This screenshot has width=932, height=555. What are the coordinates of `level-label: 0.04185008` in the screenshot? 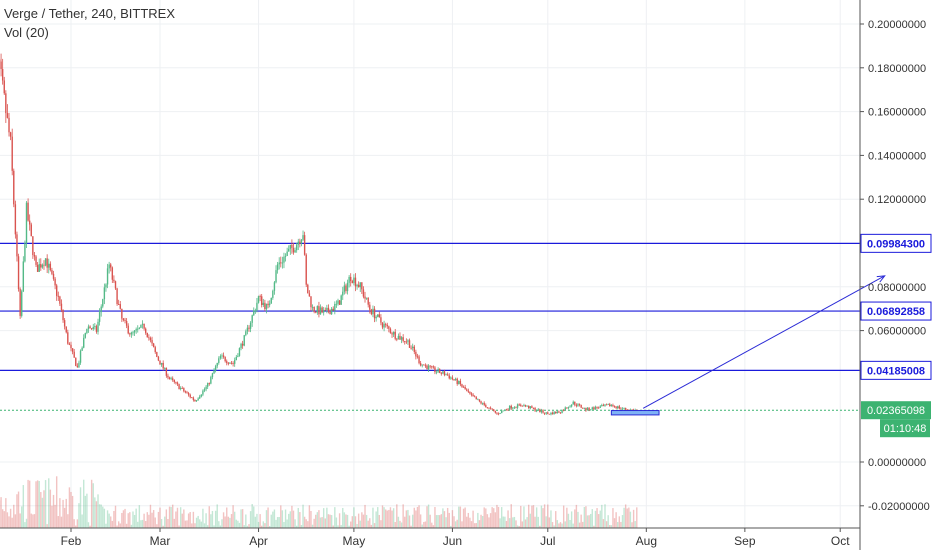 It's located at (896, 371).